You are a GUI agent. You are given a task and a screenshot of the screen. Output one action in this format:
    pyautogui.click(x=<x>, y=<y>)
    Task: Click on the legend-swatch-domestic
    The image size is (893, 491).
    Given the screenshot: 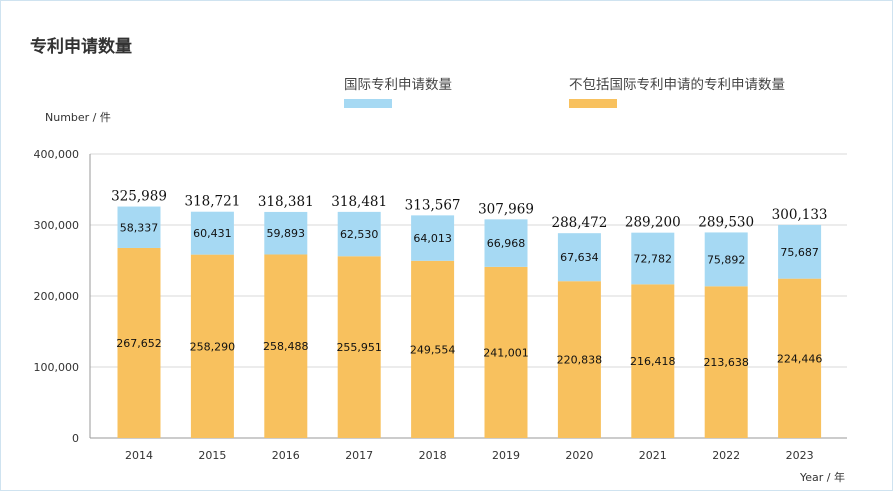 What is the action you would take?
    pyautogui.click(x=593, y=103)
    